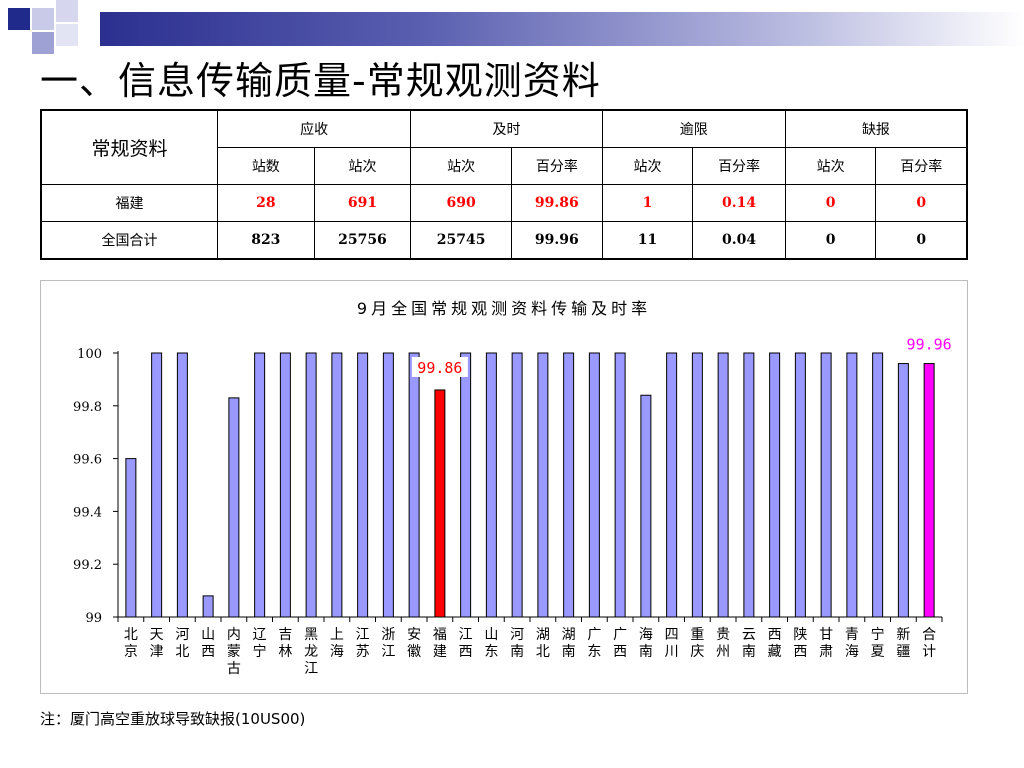 The height and width of the screenshot is (768, 1024). Describe the element at coordinates (569, 643) in the screenshot. I see `x-tick-label: 湖南` at that location.